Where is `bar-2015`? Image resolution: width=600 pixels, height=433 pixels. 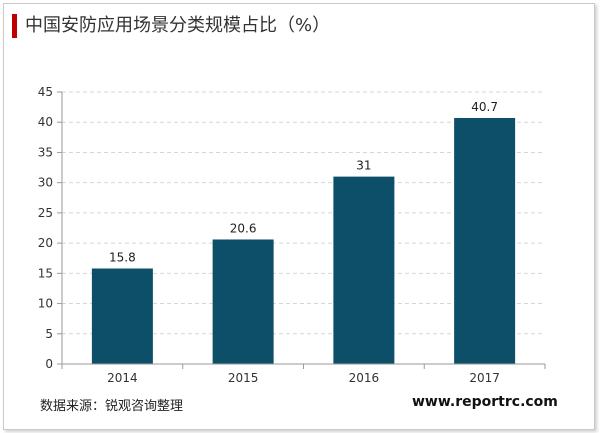
bar-2015 is located at coordinates (243, 301).